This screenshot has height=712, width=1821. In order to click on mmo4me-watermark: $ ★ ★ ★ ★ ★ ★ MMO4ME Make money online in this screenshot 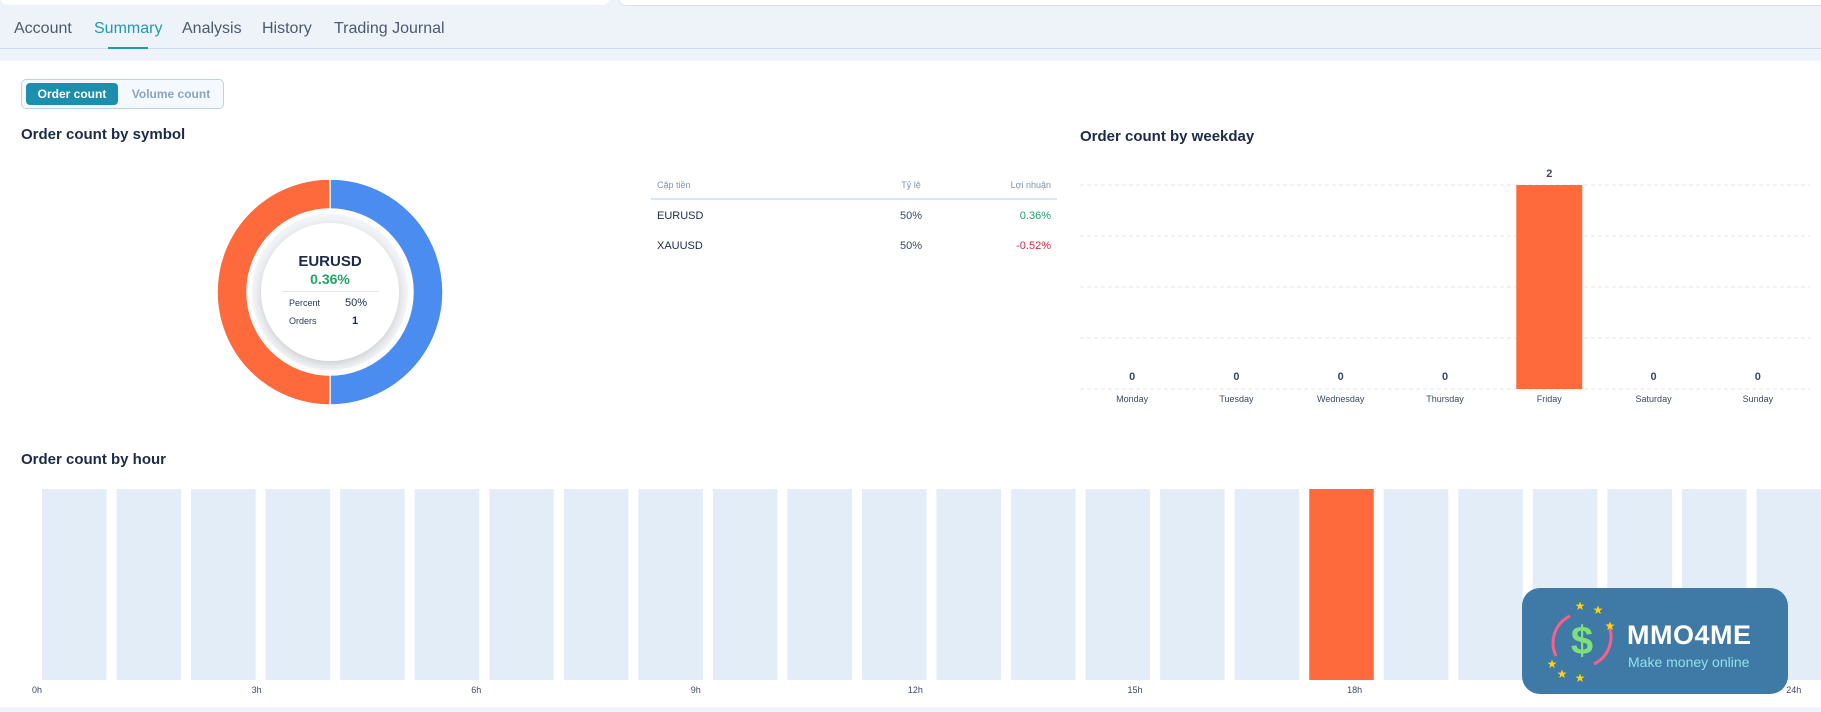, I will do `click(1655, 641)`.